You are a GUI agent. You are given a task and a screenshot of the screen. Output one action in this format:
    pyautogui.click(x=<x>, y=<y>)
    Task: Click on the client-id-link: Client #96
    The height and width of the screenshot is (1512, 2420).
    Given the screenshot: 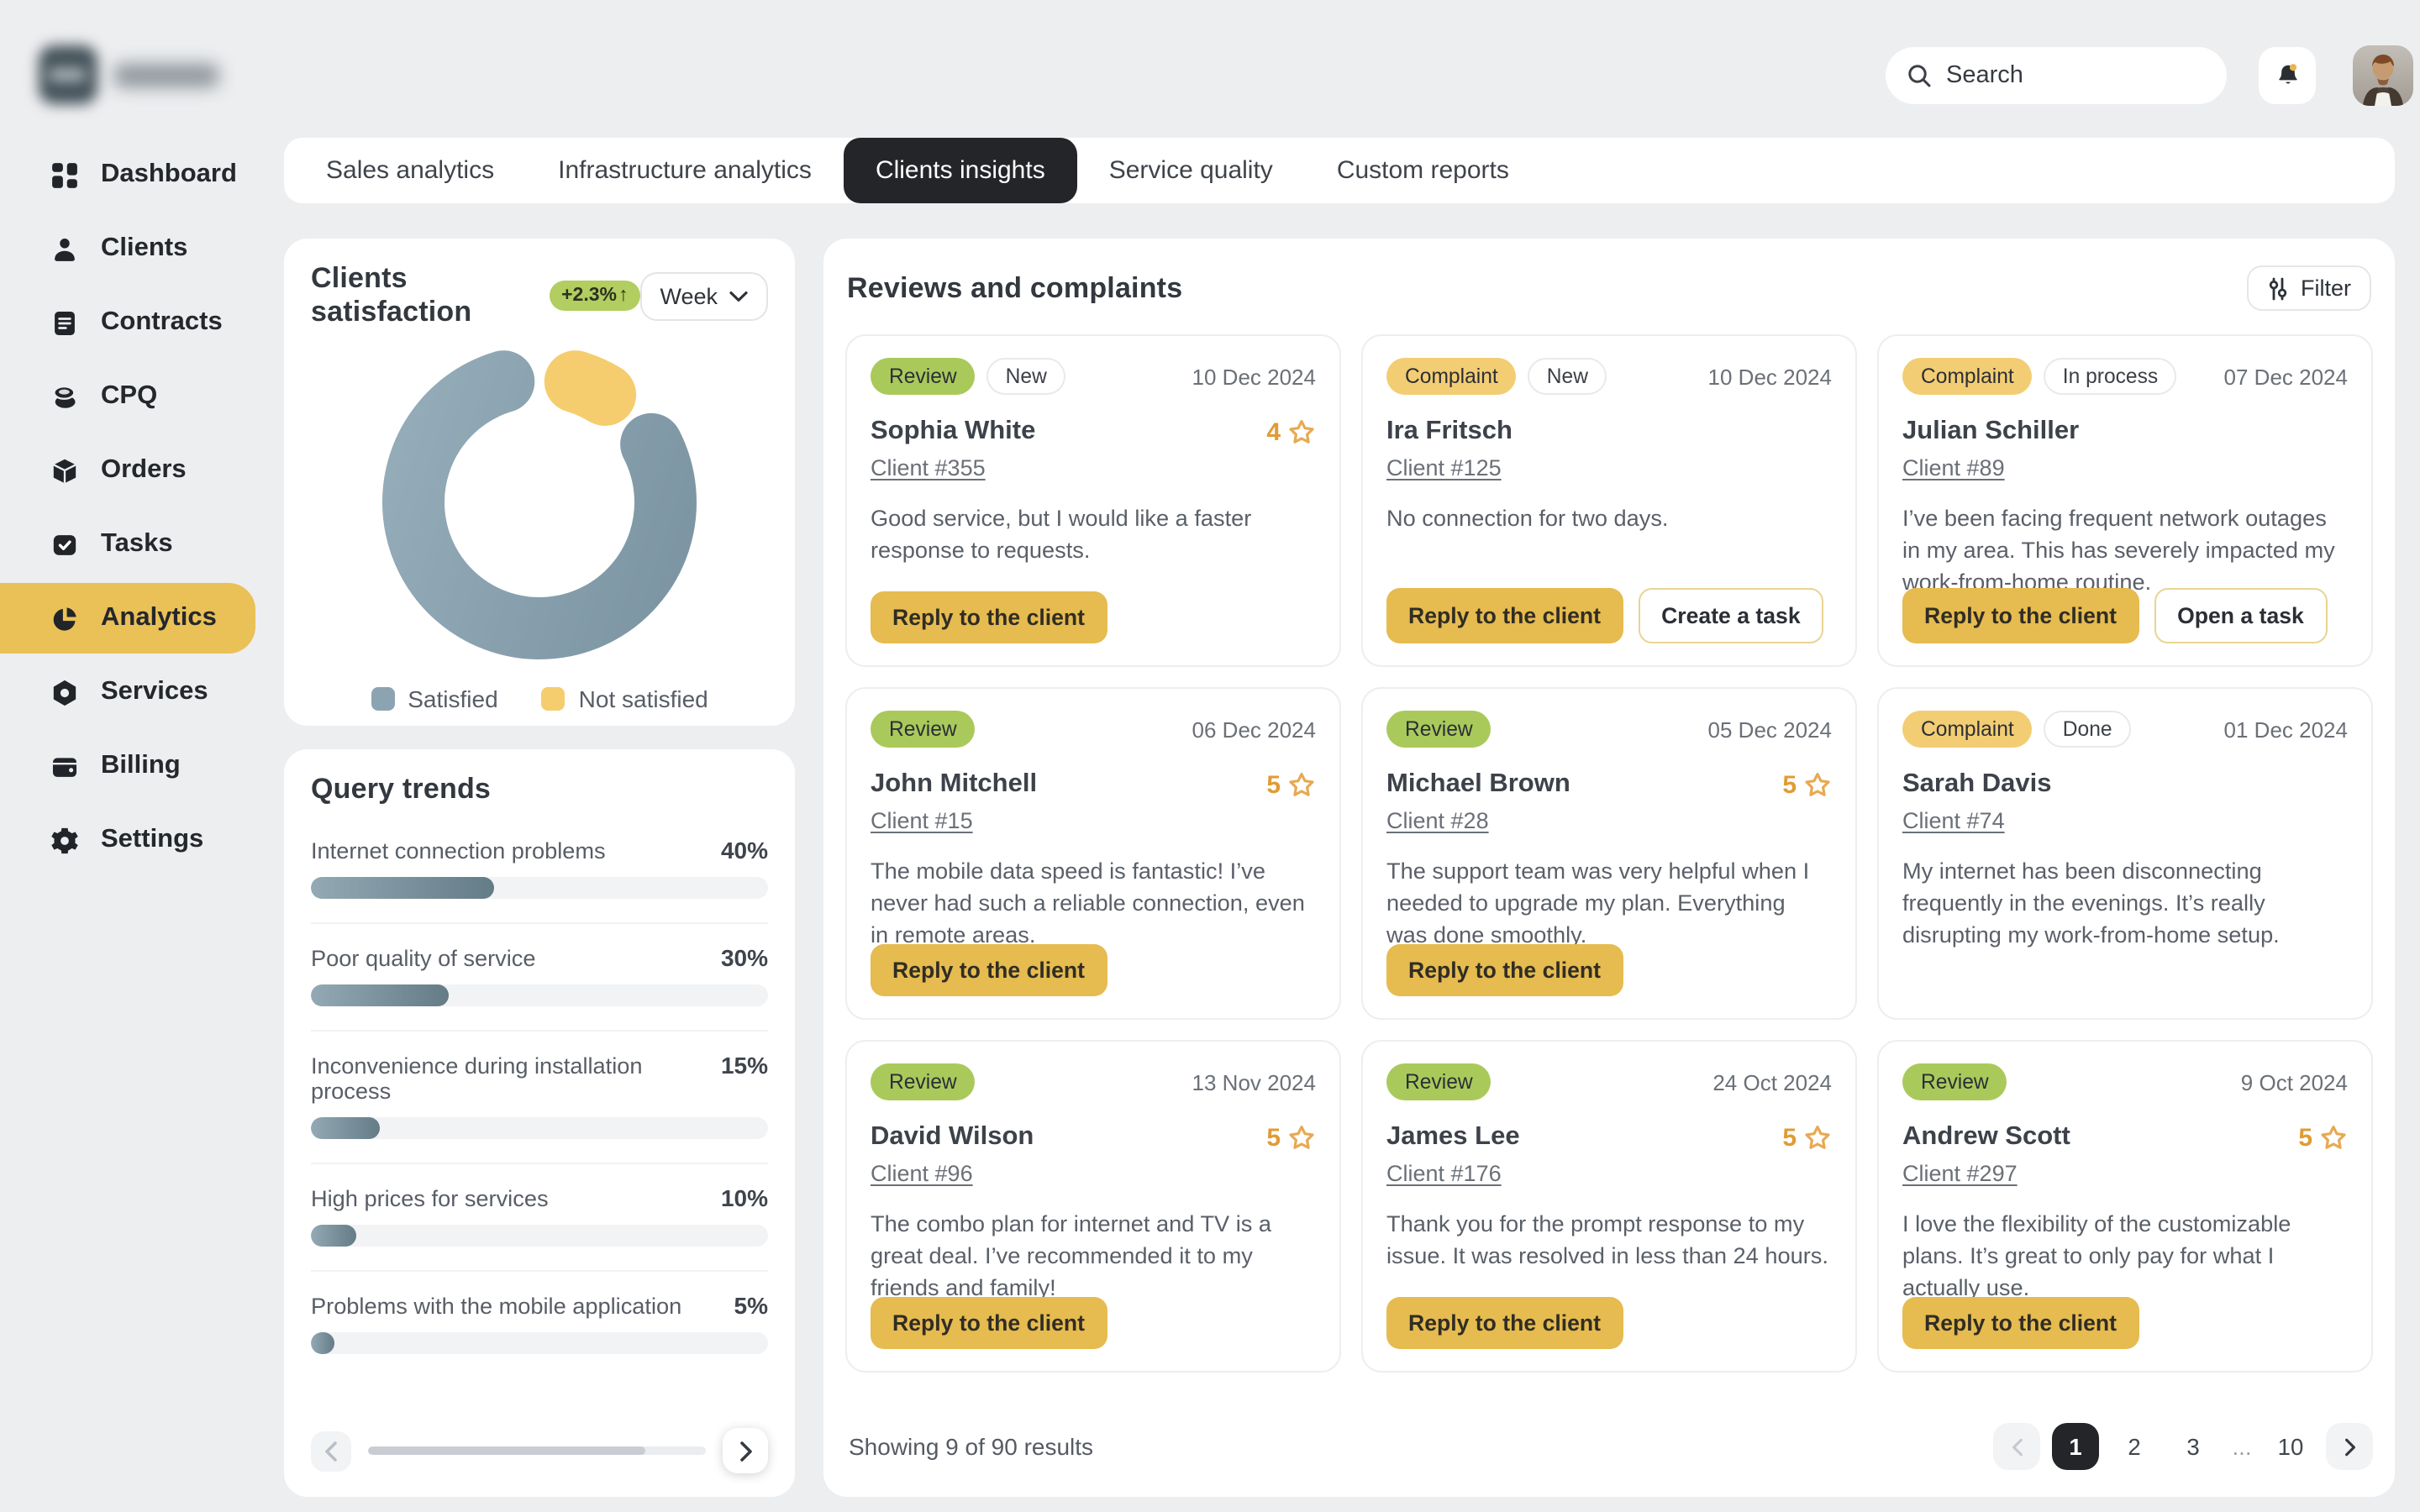 What is the action you would take?
    pyautogui.click(x=922, y=1173)
    